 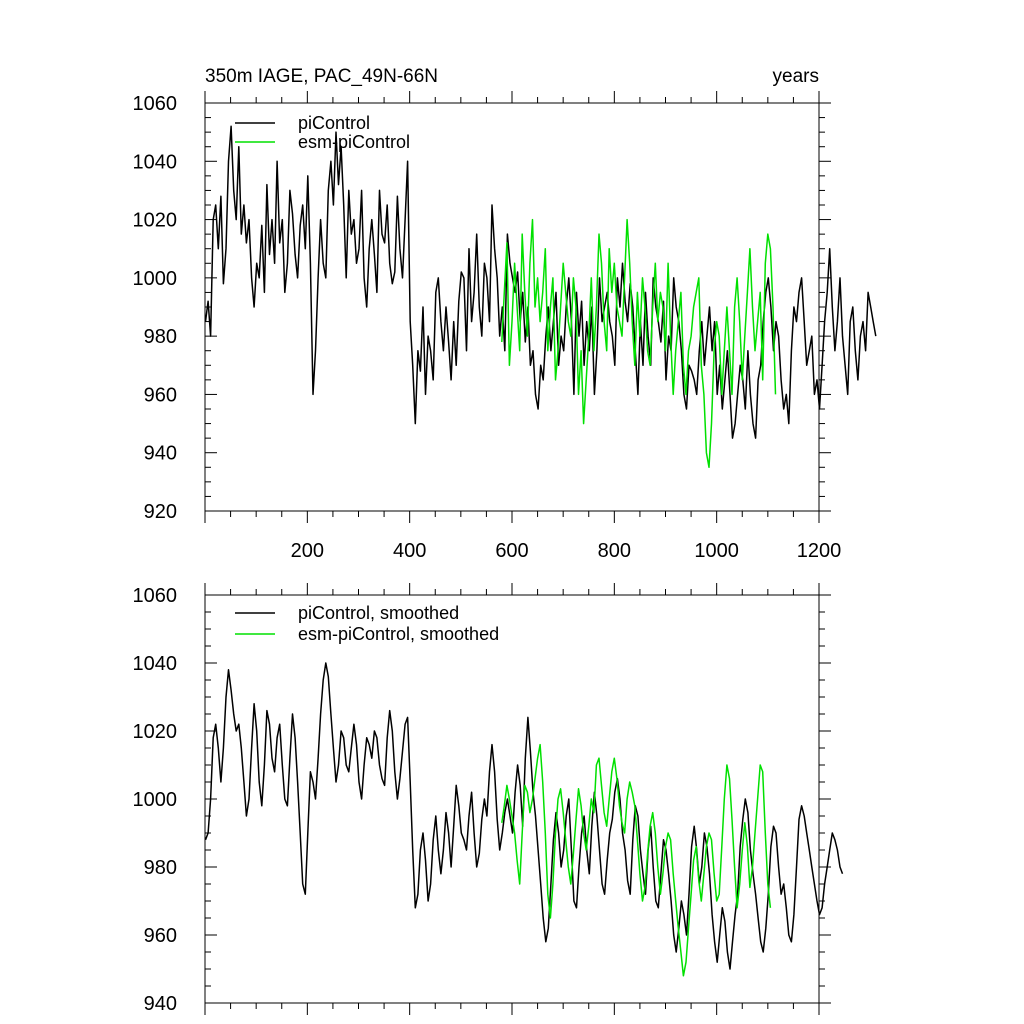 What do you see at coordinates (160, 512) in the screenshot?
I see `y-tick-label: 920` at bounding box center [160, 512].